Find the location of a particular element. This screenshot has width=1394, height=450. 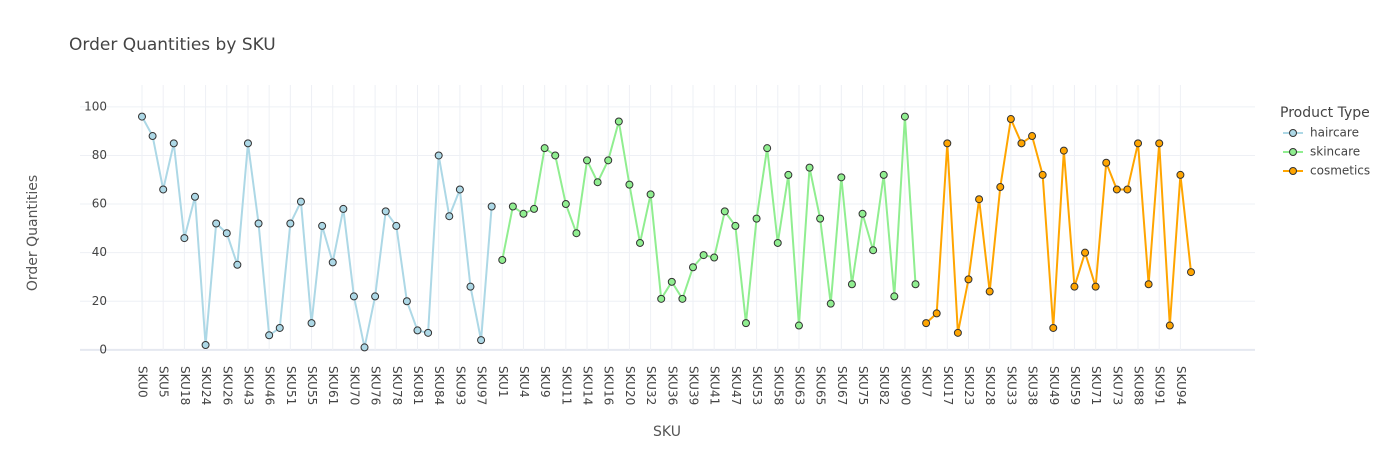

x-tick-label: SKU71 is located at coordinates (1096, 385).